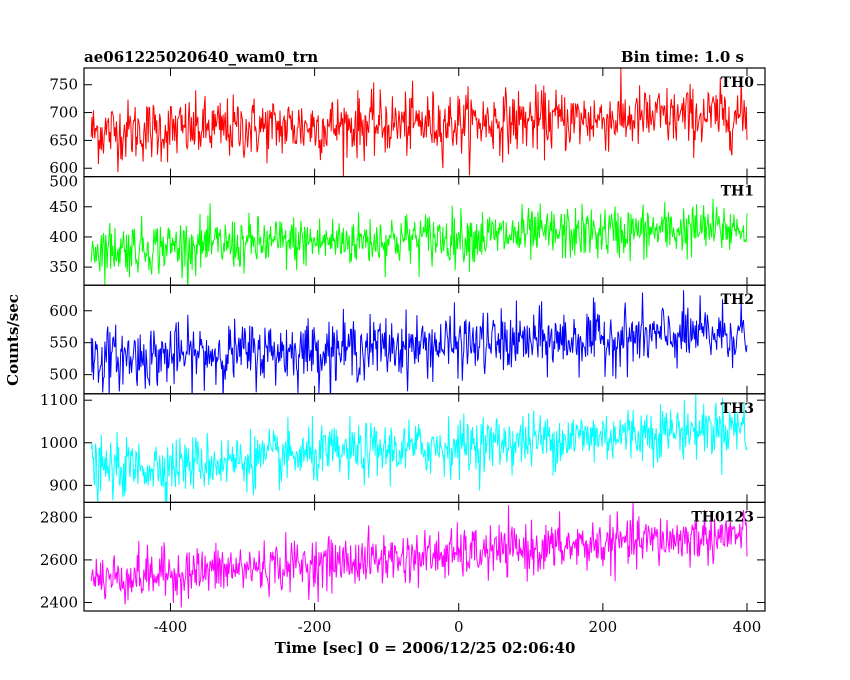  I want to click on y-tick-label: 350, so click(63, 267).